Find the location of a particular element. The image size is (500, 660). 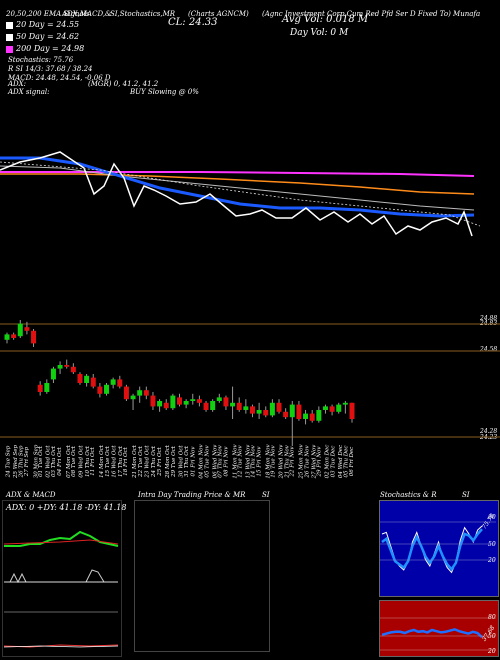

ema-20-line is located at coordinates (240, 194).